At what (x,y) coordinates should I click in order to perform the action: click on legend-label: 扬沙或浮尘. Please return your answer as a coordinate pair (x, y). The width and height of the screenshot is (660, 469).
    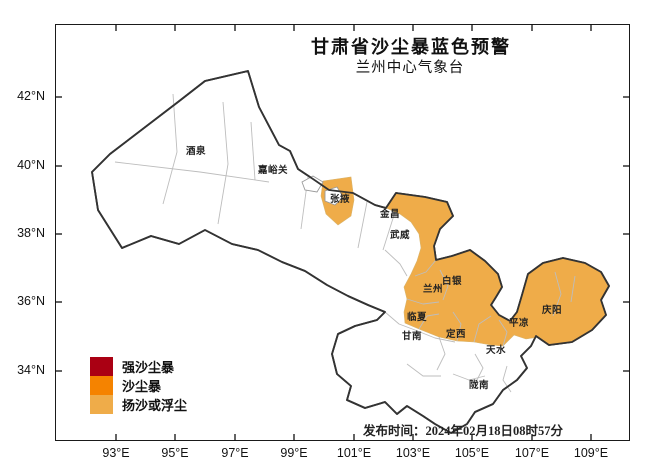
    Looking at the image, I should click on (155, 405).